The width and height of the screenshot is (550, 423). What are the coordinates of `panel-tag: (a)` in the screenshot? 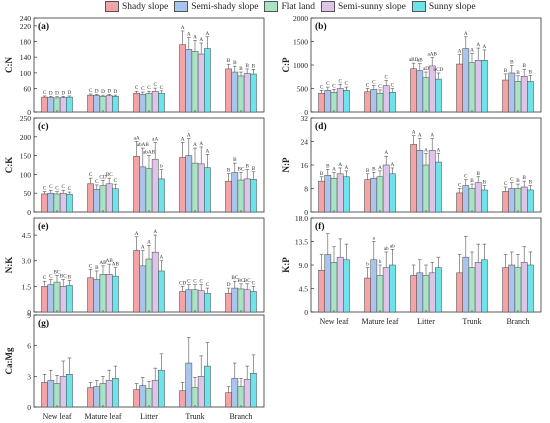 It's located at (43, 26).